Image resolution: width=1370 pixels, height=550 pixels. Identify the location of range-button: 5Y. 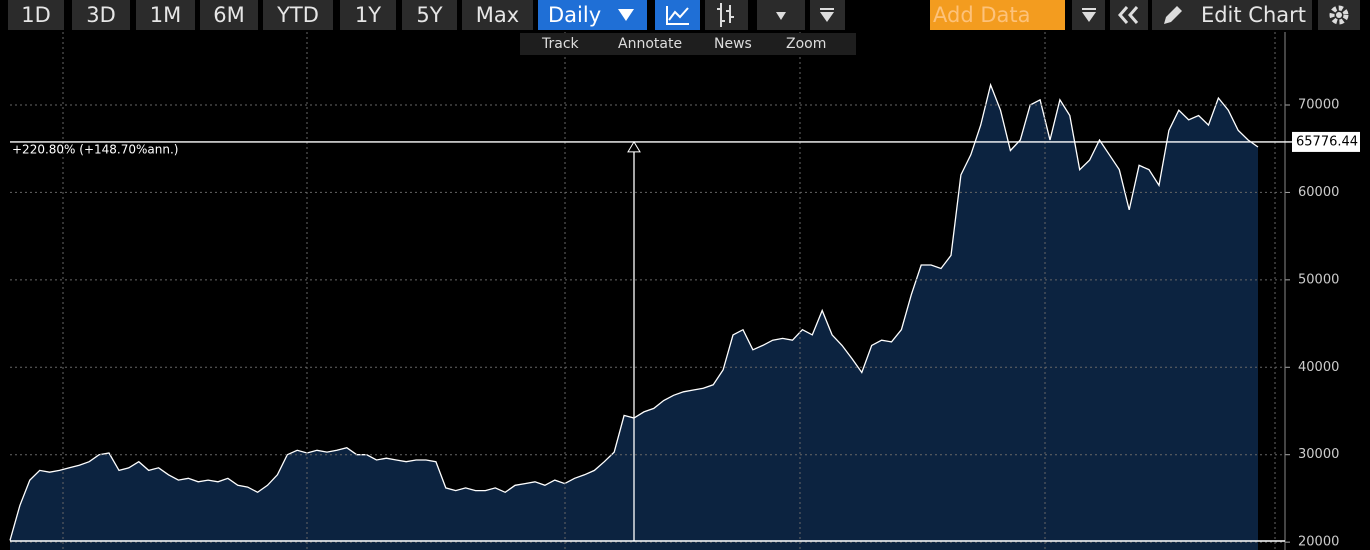
(429, 15).